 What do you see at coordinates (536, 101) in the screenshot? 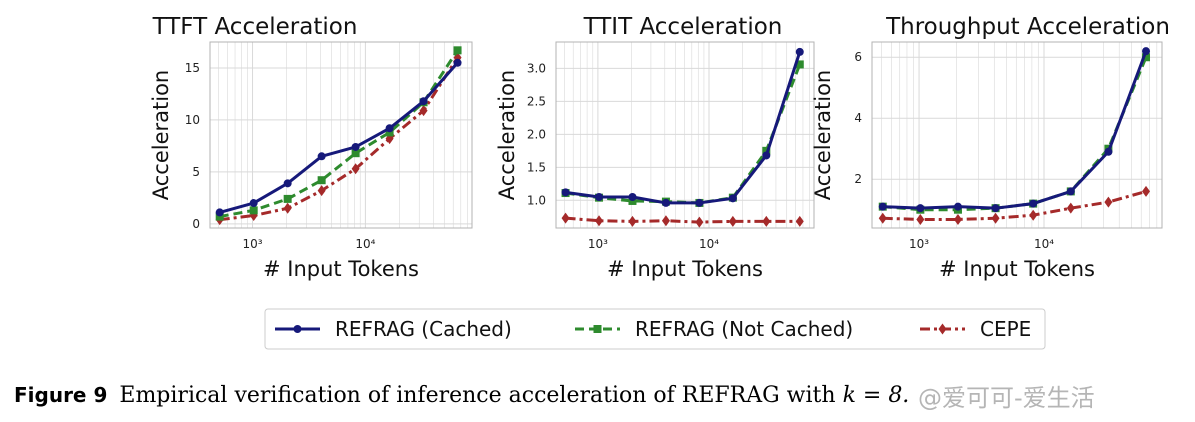
I see `y-tick-label: 2.5` at bounding box center [536, 101].